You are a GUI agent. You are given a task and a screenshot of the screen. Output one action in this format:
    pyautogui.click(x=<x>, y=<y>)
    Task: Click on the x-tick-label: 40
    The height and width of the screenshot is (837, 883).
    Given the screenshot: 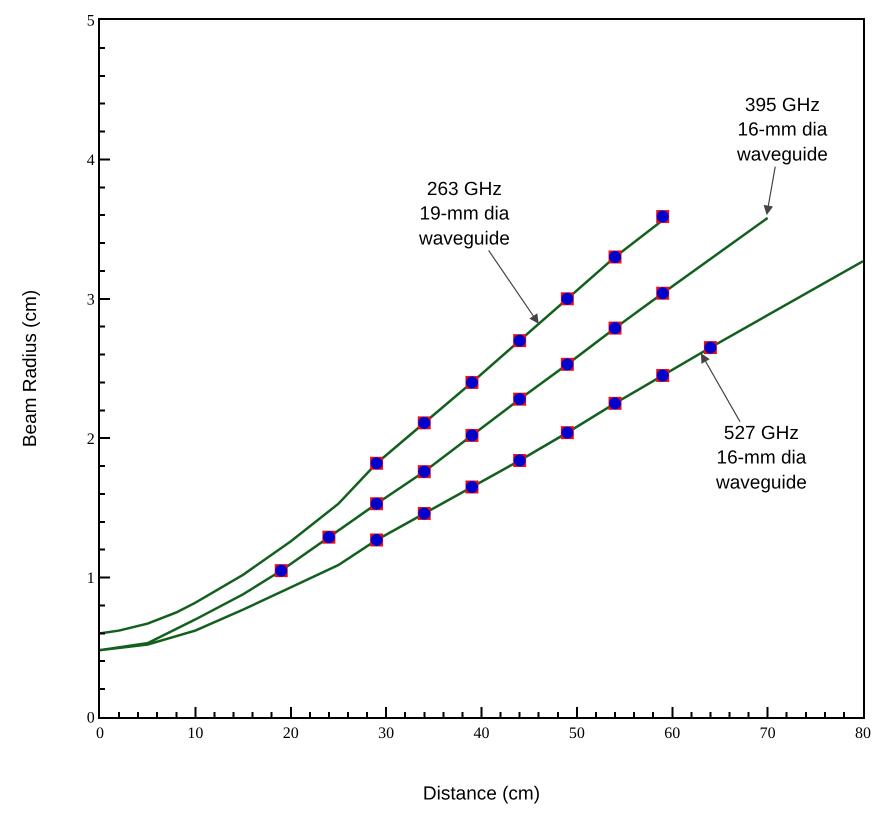 What is the action you would take?
    pyautogui.click(x=482, y=733)
    